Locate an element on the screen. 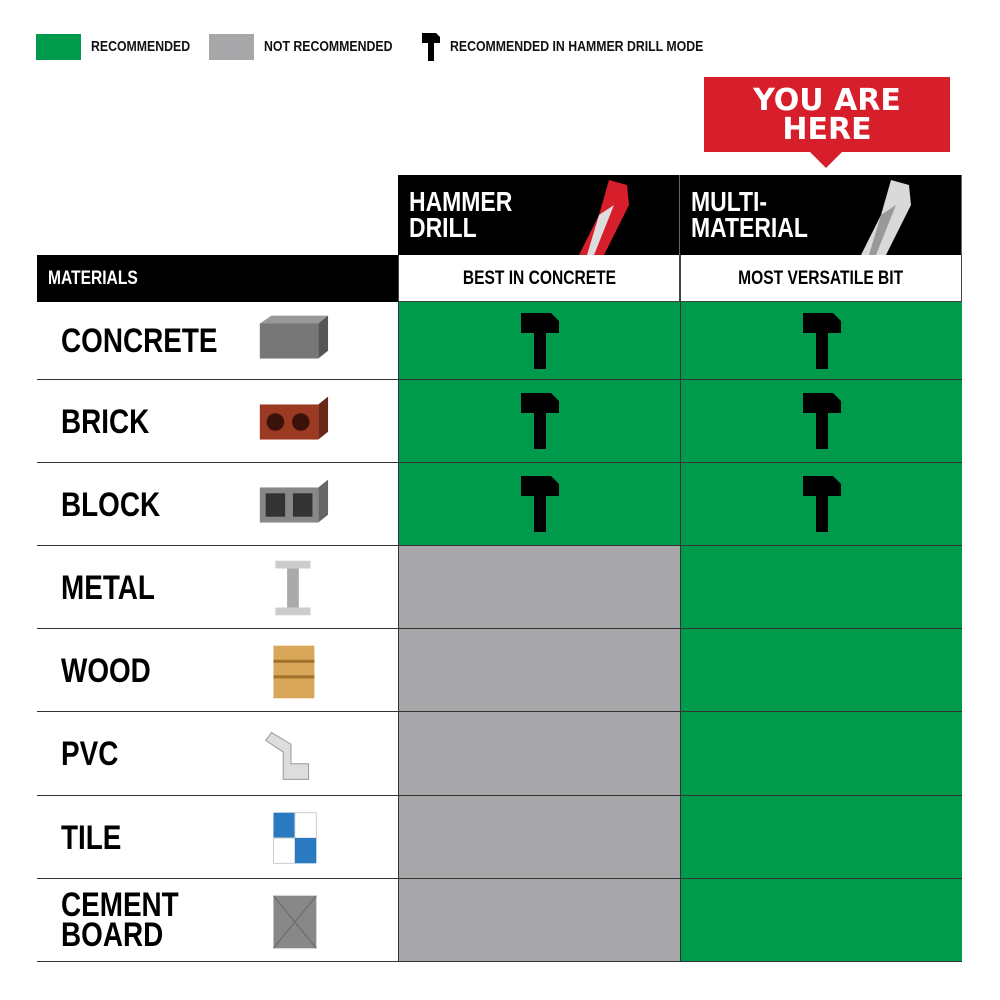 Image resolution: width=1000 pixels, height=1000 pixels. material-row-wood: WOOD is located at coordinates (499, 670).